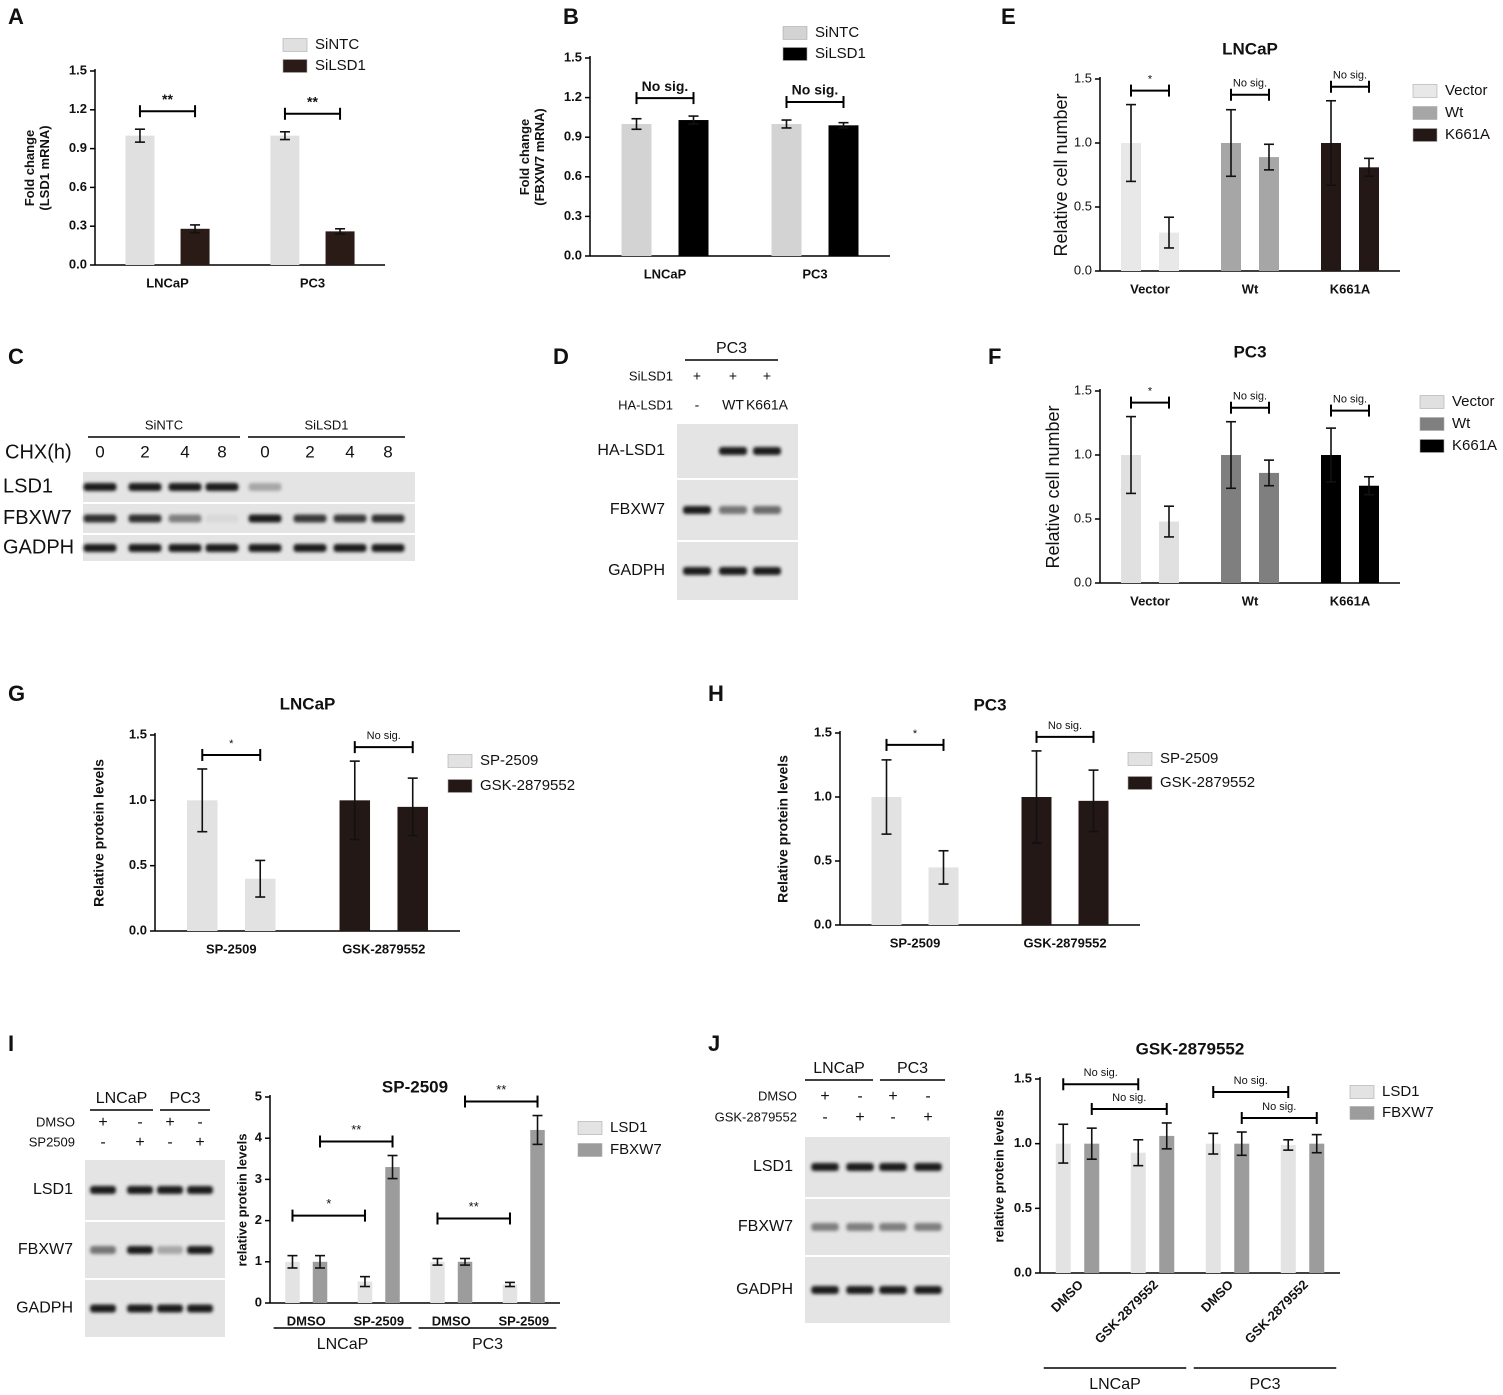 The height and width of the screenshot is (1395, 1503). I want to click on legend-label: SiLSD1, so click(340, 65).